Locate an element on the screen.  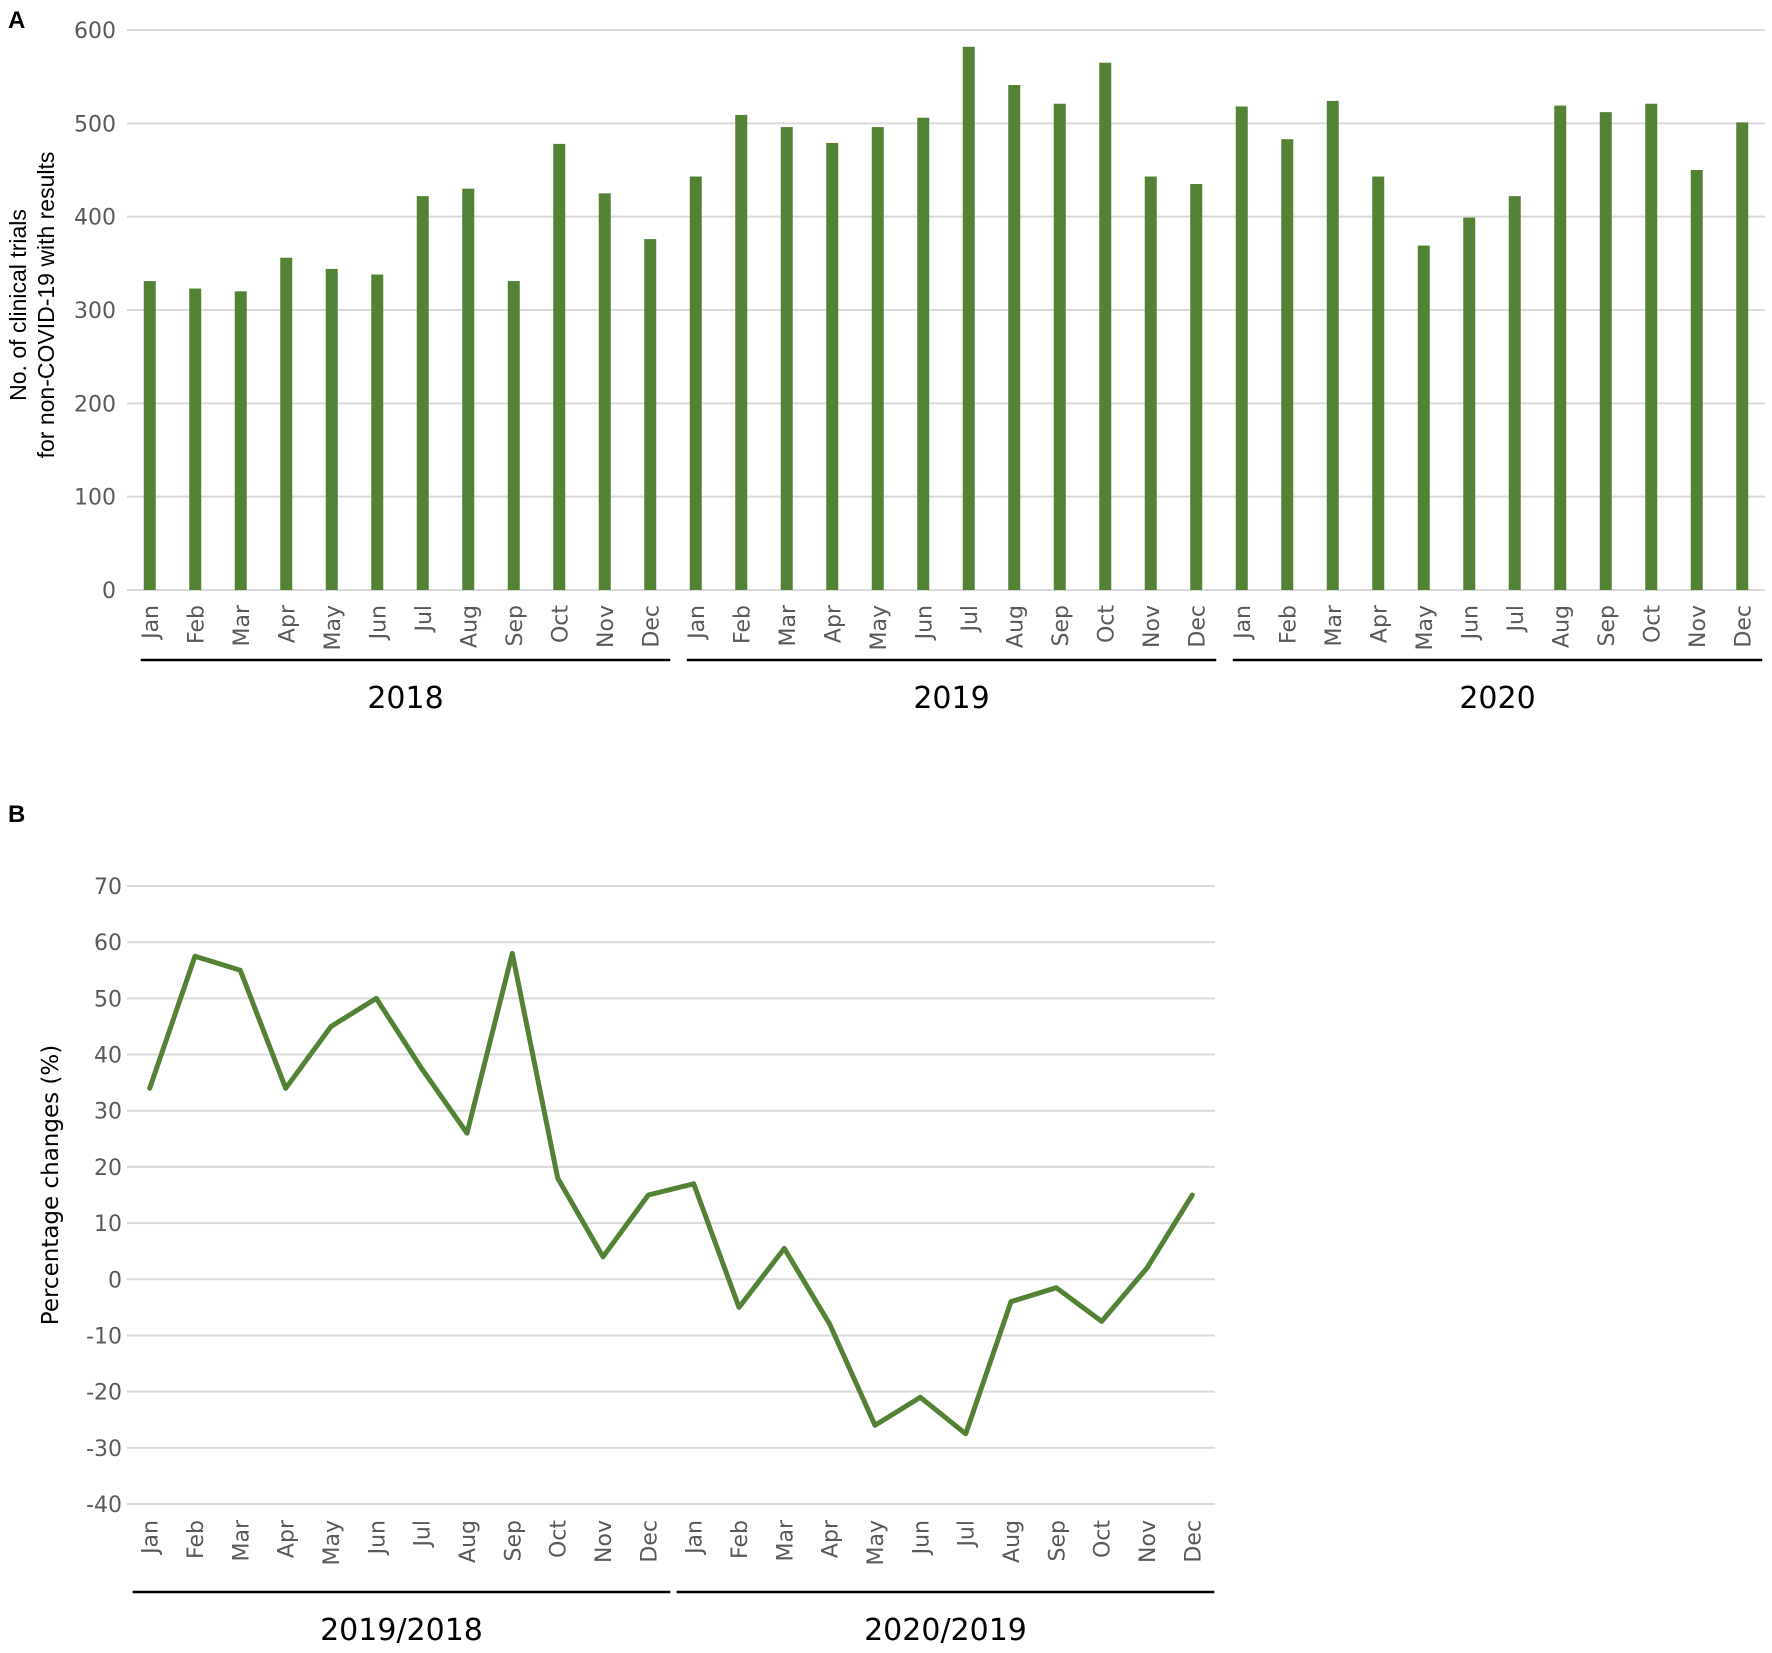
panel-a-year-groups: 2018 2019 2020 is located at coordinates (951, 687).